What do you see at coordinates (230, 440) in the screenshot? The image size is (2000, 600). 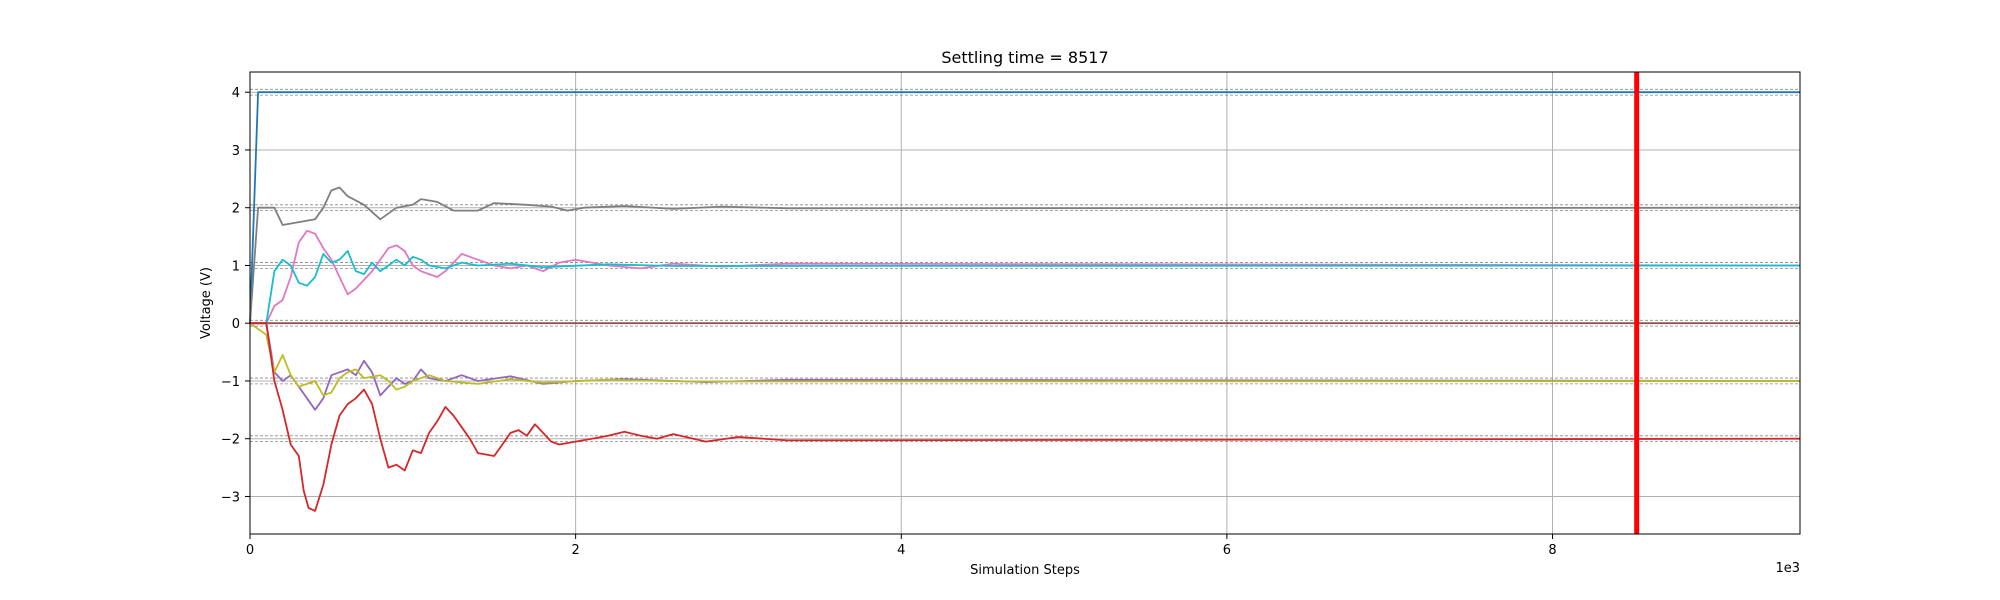 I see `y-tick-label: −2` at bounding box center [230, 440].